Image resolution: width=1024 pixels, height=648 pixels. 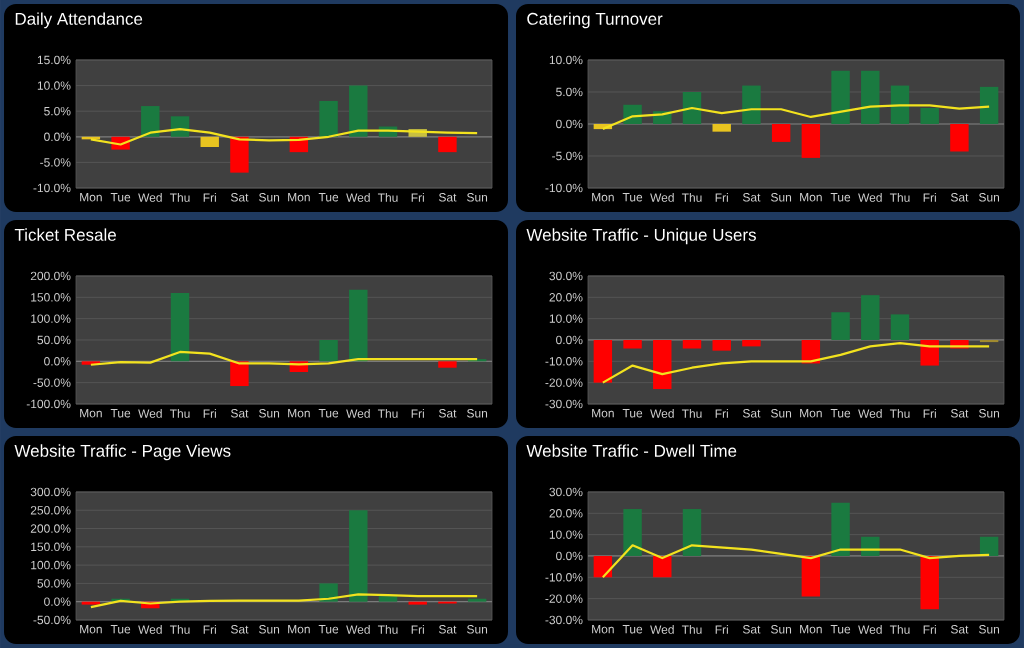 I want to click on chart-title: Daily Attendance, so click(x=79, y=20).